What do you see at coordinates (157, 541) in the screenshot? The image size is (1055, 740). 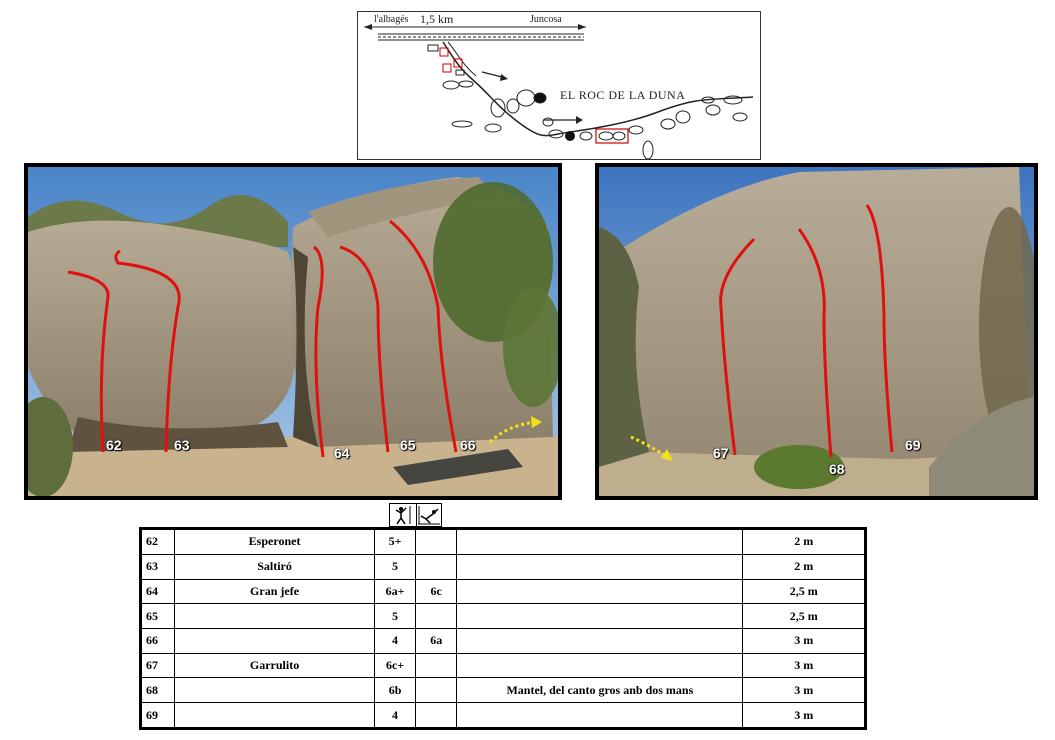 I see `route-number: 62` at bounding box center [157, 541].